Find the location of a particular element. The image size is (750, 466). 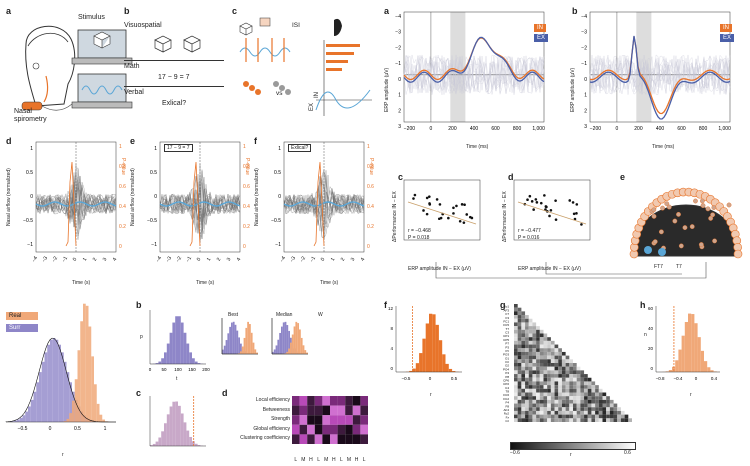

in-label: IN is located at coordinates (317, 95).